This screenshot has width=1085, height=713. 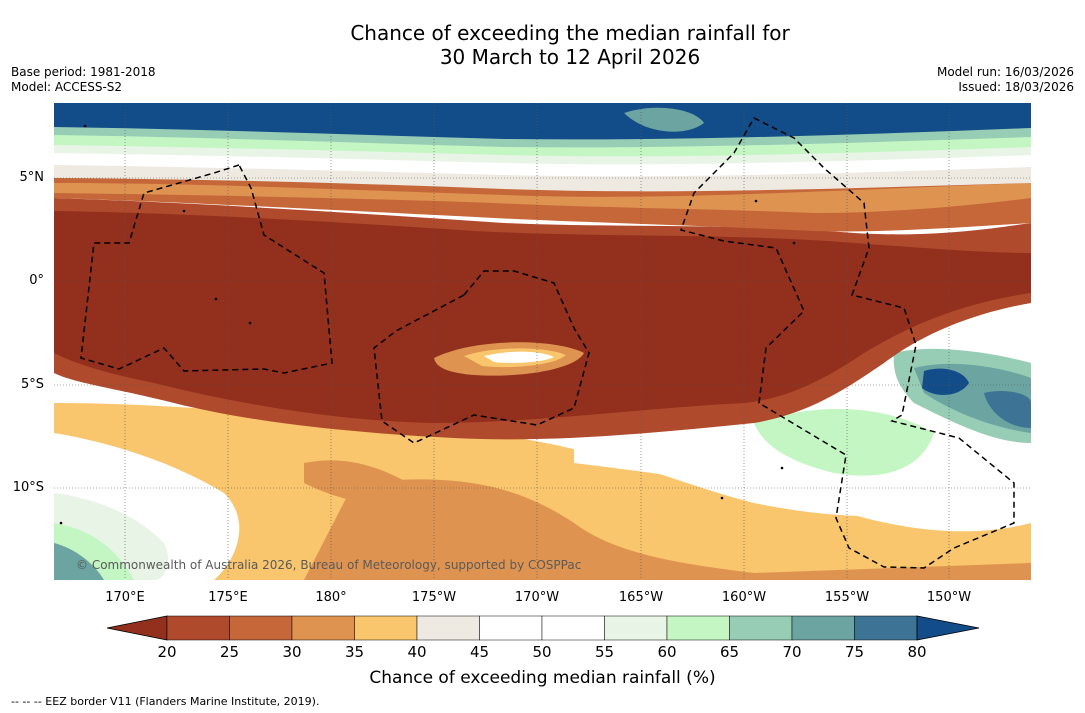 I want to click on lat-label-0: 0°, so click(x=36, y=280).